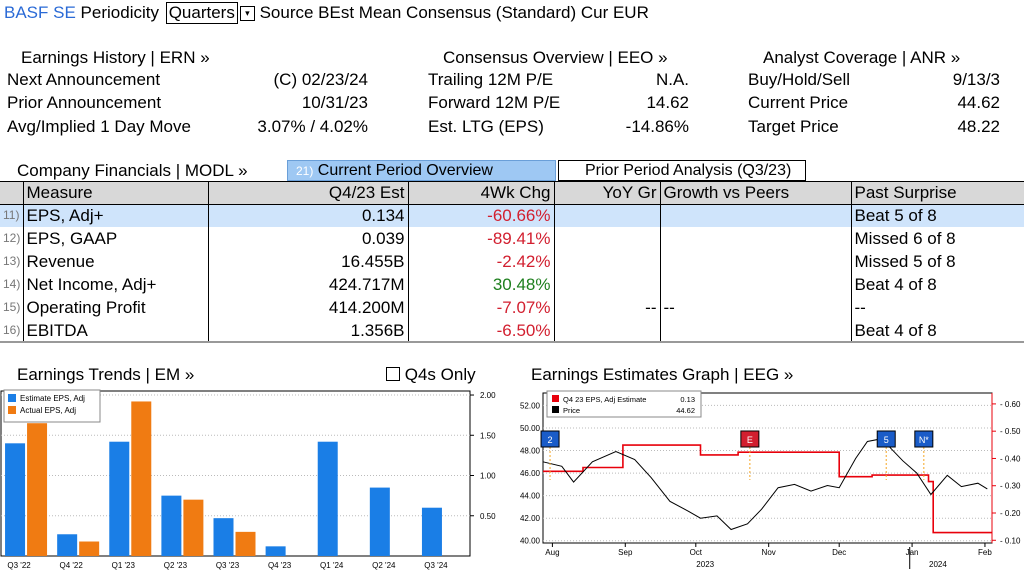 Image resolution: width=1024 pixels, height=574 pixels. Describe the element at coordinates (481, 192) in the screenshot. I see `header-4wk-chg: 4Wk Chg` at that location.